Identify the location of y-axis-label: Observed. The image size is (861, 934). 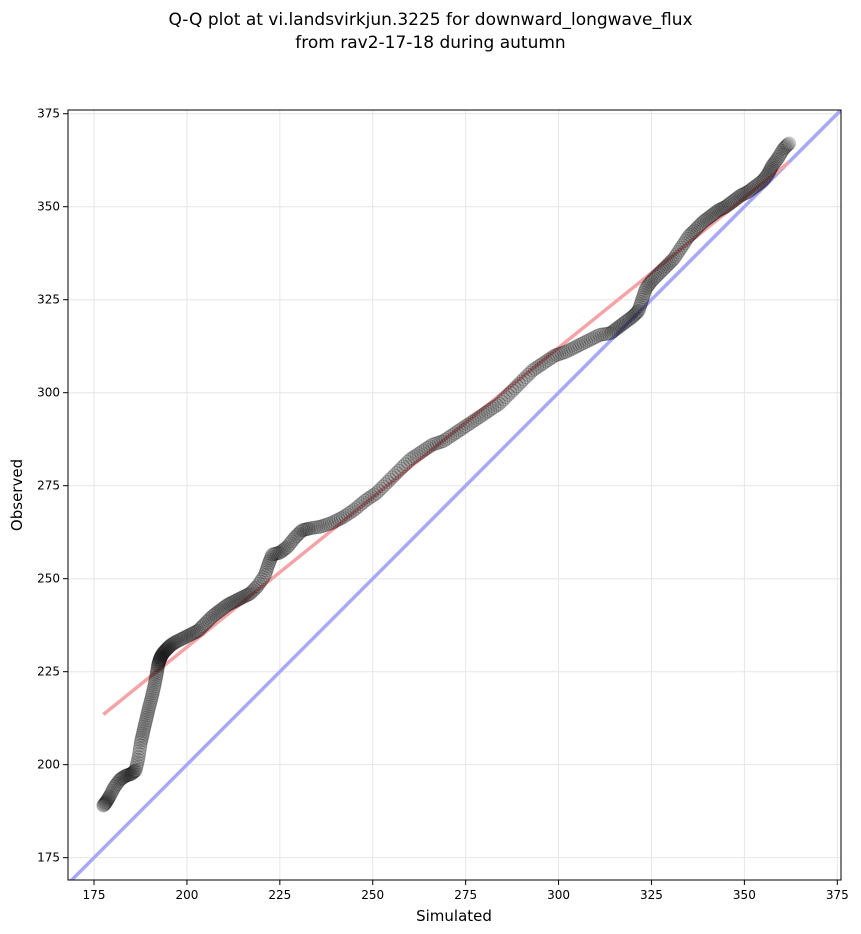
(17, 495).